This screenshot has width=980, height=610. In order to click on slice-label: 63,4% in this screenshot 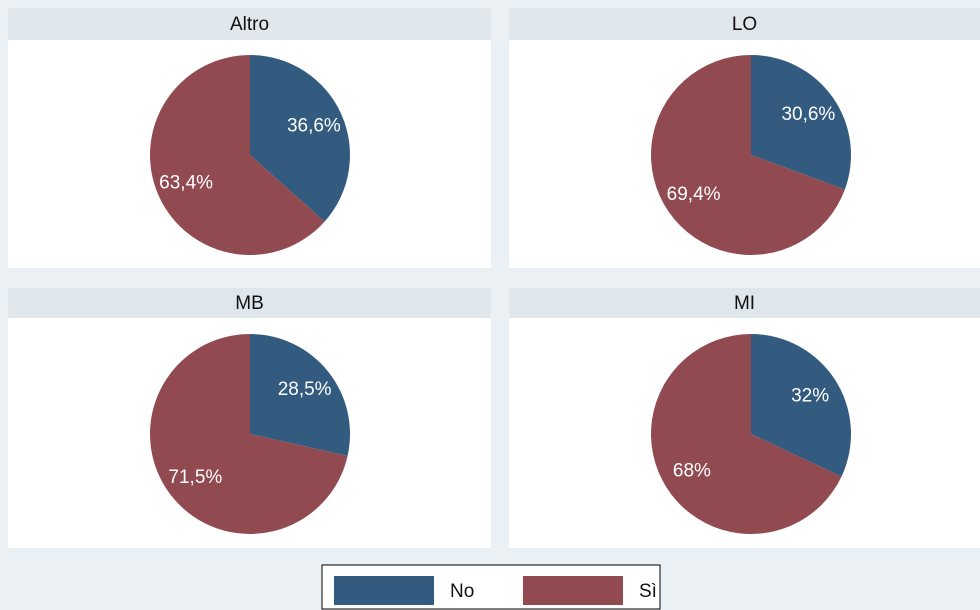, I will do `click(186, 183)`.